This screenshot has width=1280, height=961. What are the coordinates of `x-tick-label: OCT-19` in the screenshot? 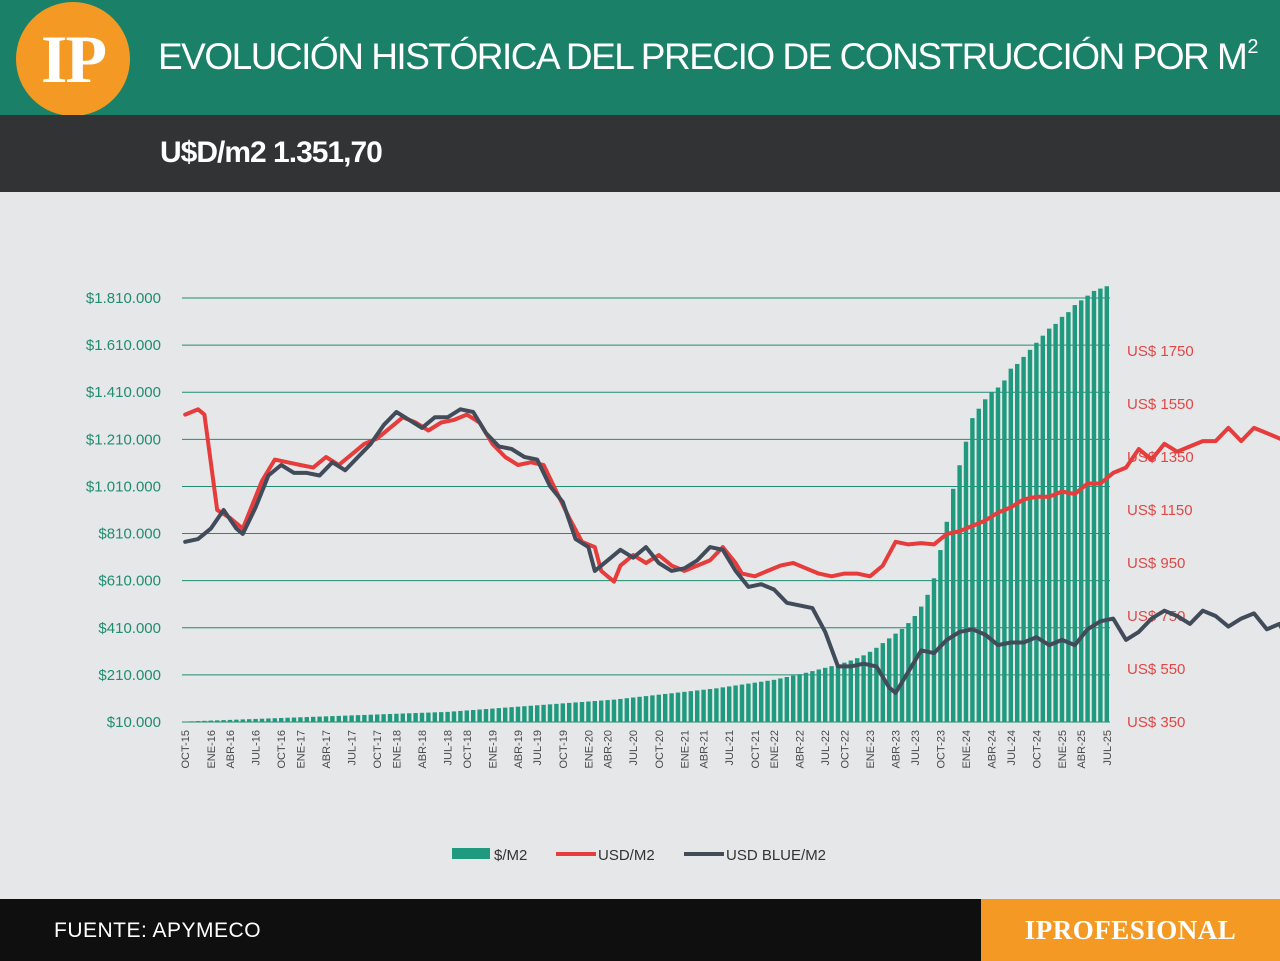 It's located at (564, 749).